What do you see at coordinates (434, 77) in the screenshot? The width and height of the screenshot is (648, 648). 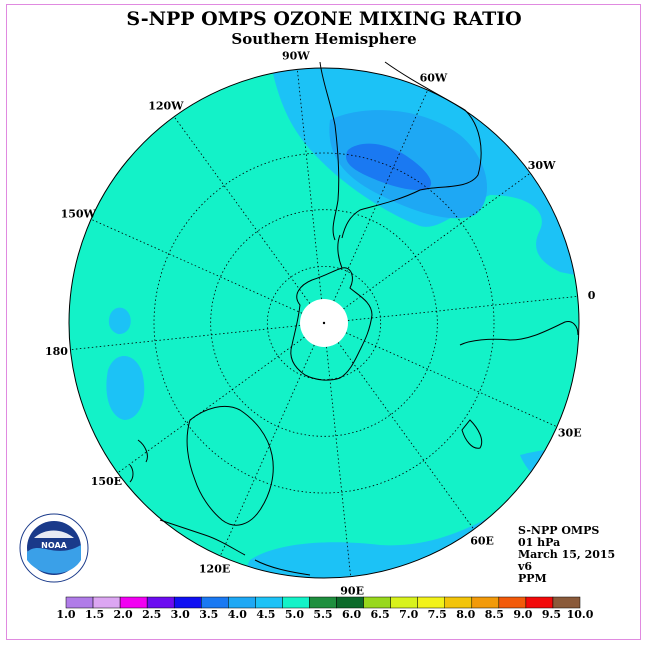 I see `longitude-label: 60W` at bounding box center [434, 77].